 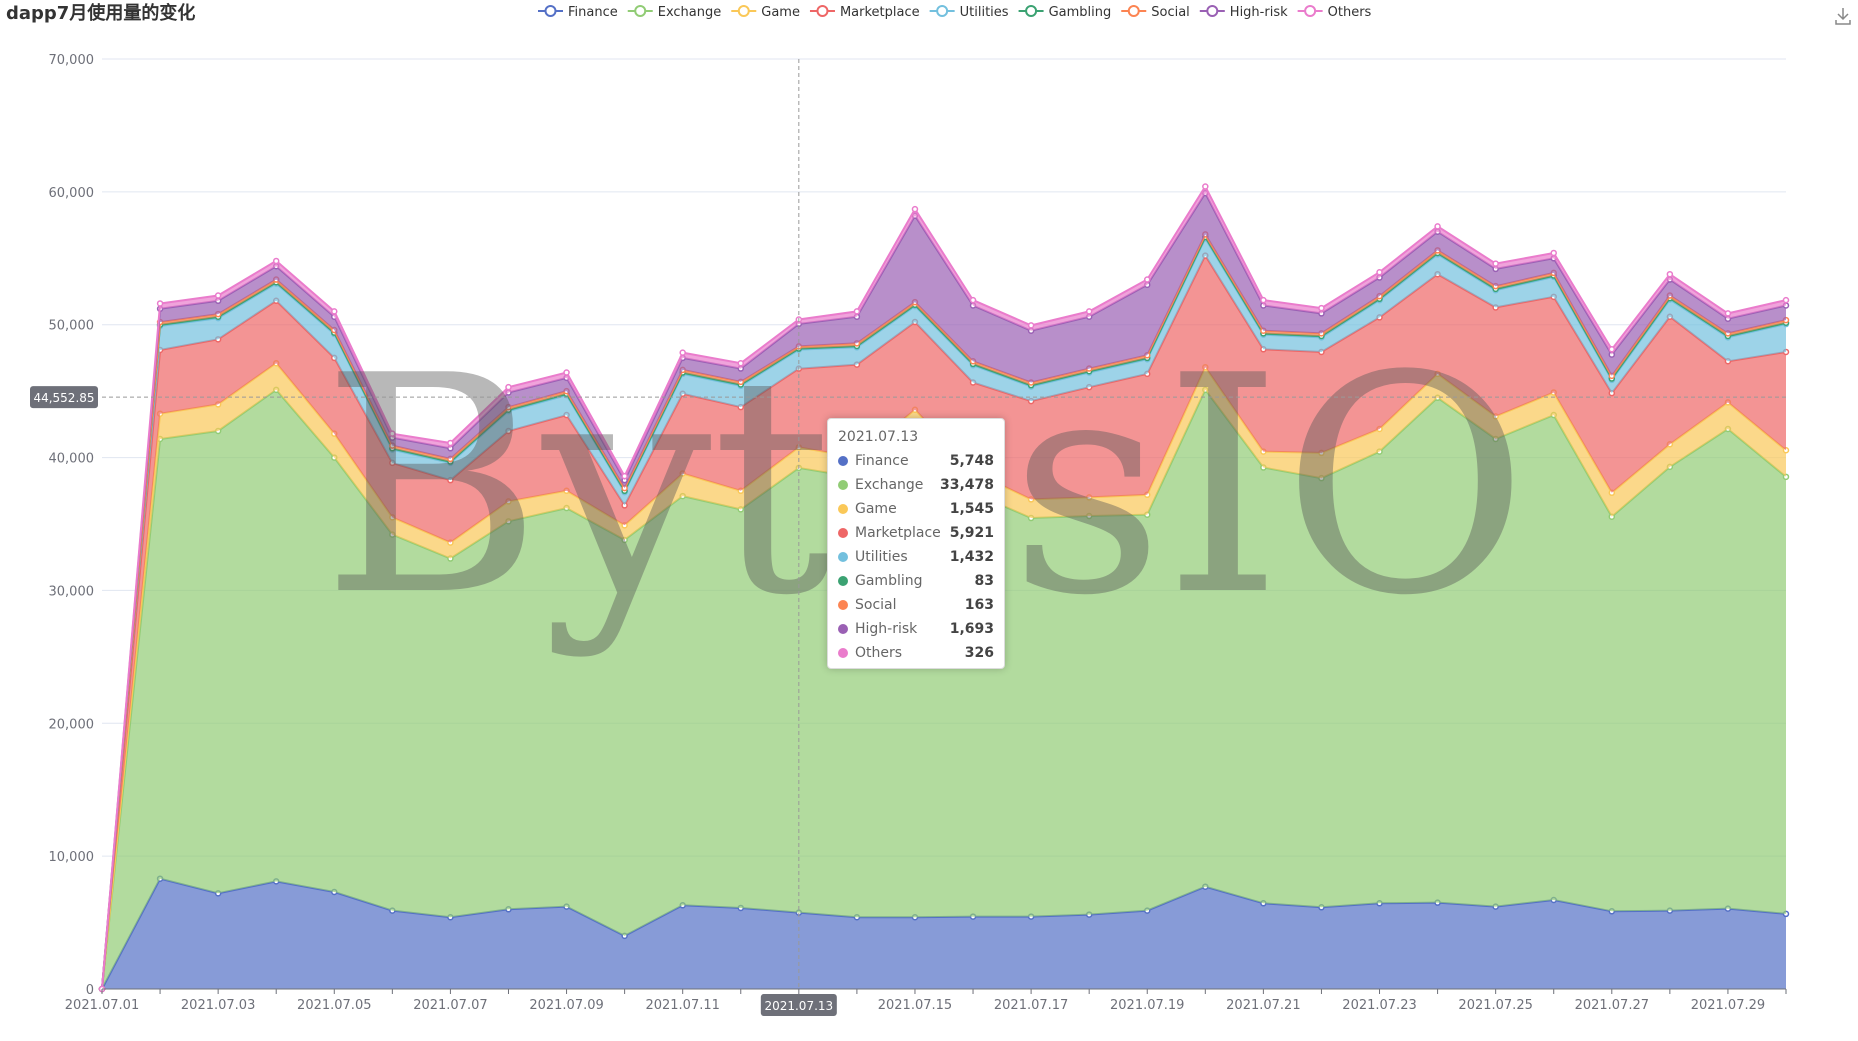 What do you see at coordinates (971, 509) in the screenshot?
I see `tooltip-series-value: 1,545` at bounding box center [971, 509].